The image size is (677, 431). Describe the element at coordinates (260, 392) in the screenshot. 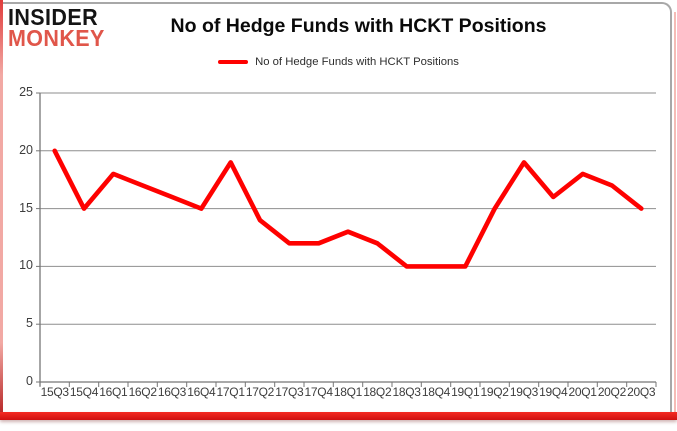

I see `x-tick-label: 17Q2` at that location.